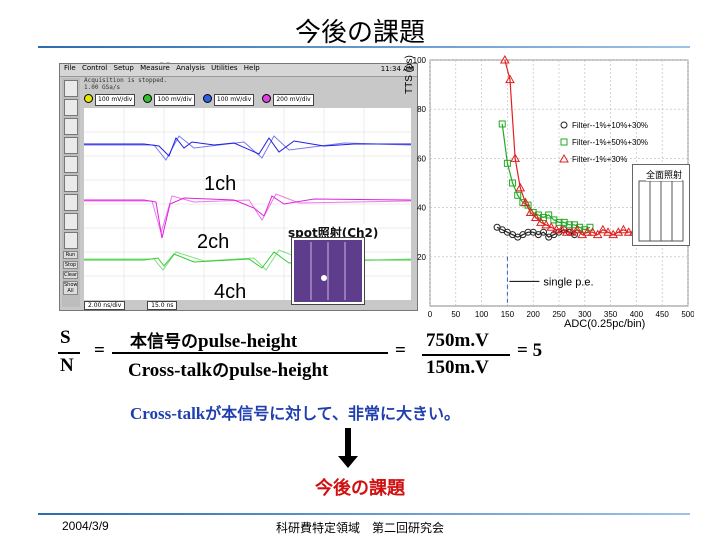  I want to click on numerator-value: 750m.V, so click(457, 340).